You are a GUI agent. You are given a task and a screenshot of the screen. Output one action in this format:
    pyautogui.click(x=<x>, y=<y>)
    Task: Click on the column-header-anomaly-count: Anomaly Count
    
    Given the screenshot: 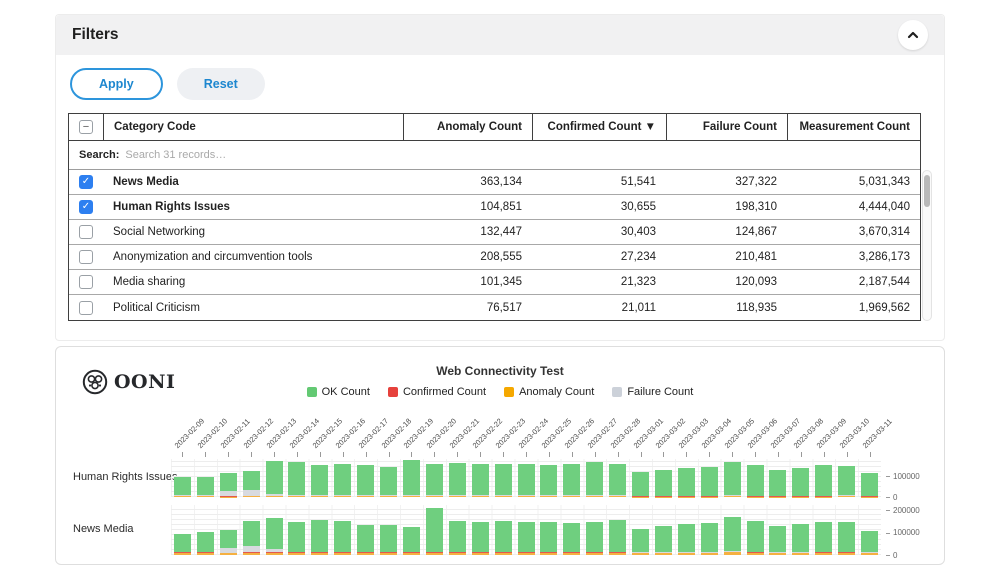 What is the action you would take?
    pyautogui.click(x=467, y=127)
    